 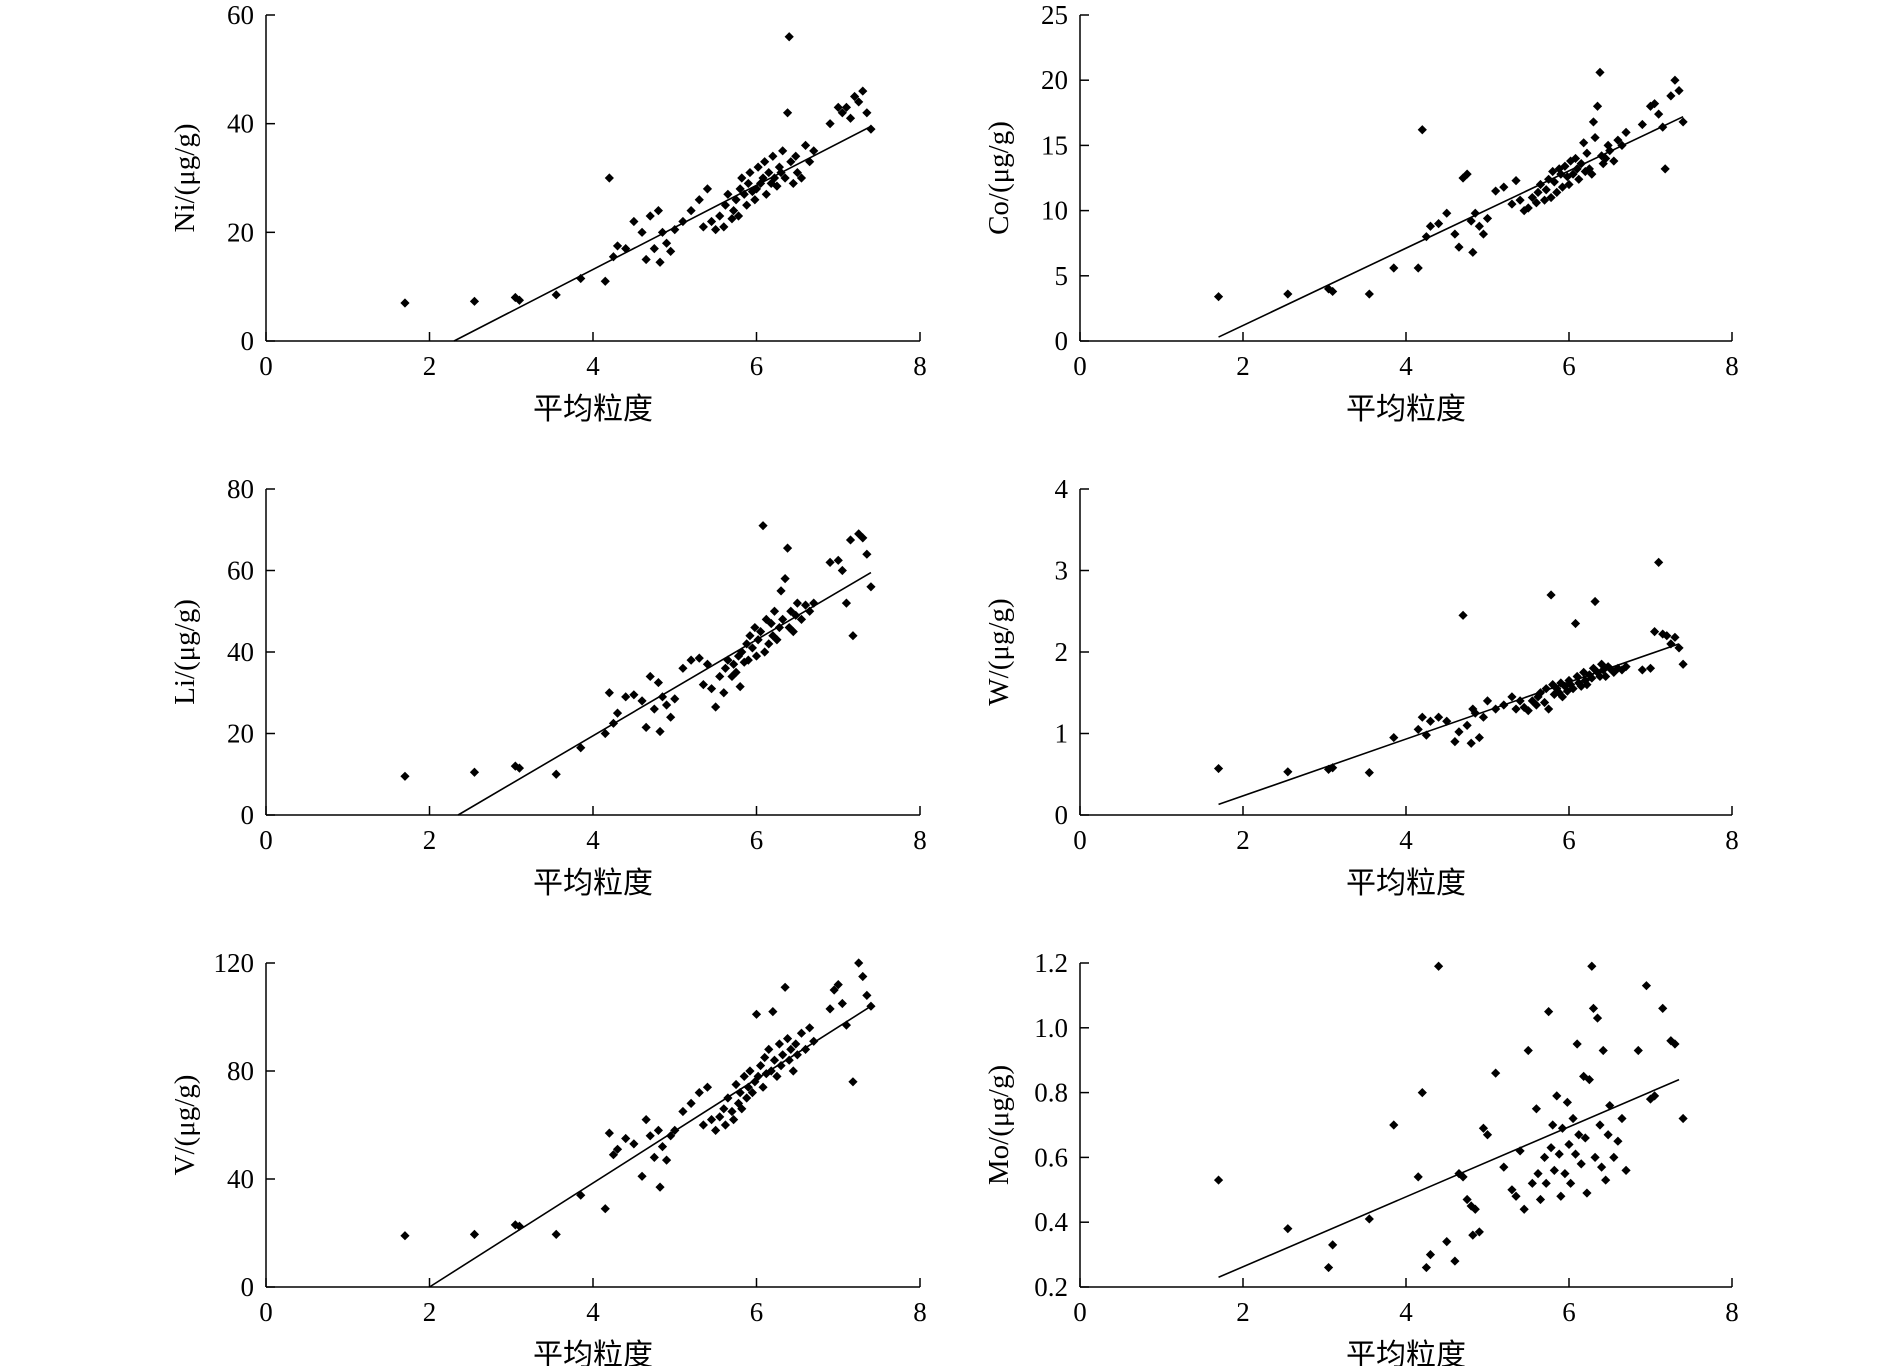 What do you see at coordinates (1062, 489) in the screenshot?
I see `y-tick-label: 4` at bounding box center [1062, 489].